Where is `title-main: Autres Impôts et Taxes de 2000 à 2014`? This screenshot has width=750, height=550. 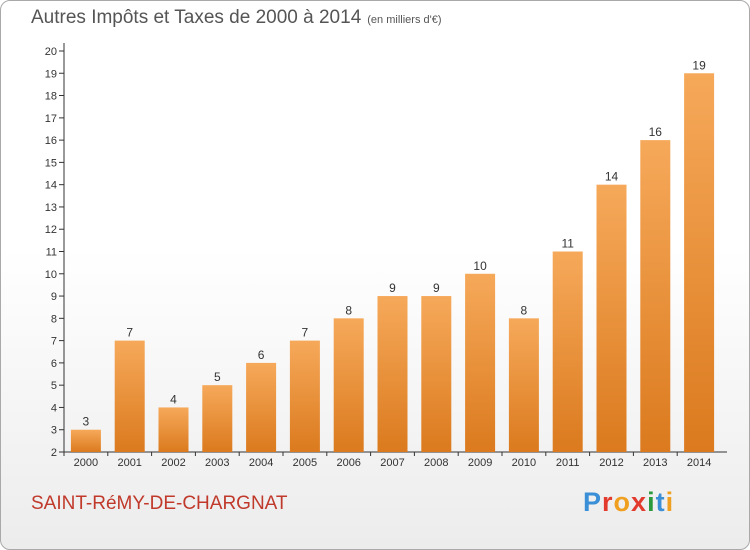
title-main: Autres Impôts et Taxes de 2000 à 2014 is located at coordinates (196, 17).